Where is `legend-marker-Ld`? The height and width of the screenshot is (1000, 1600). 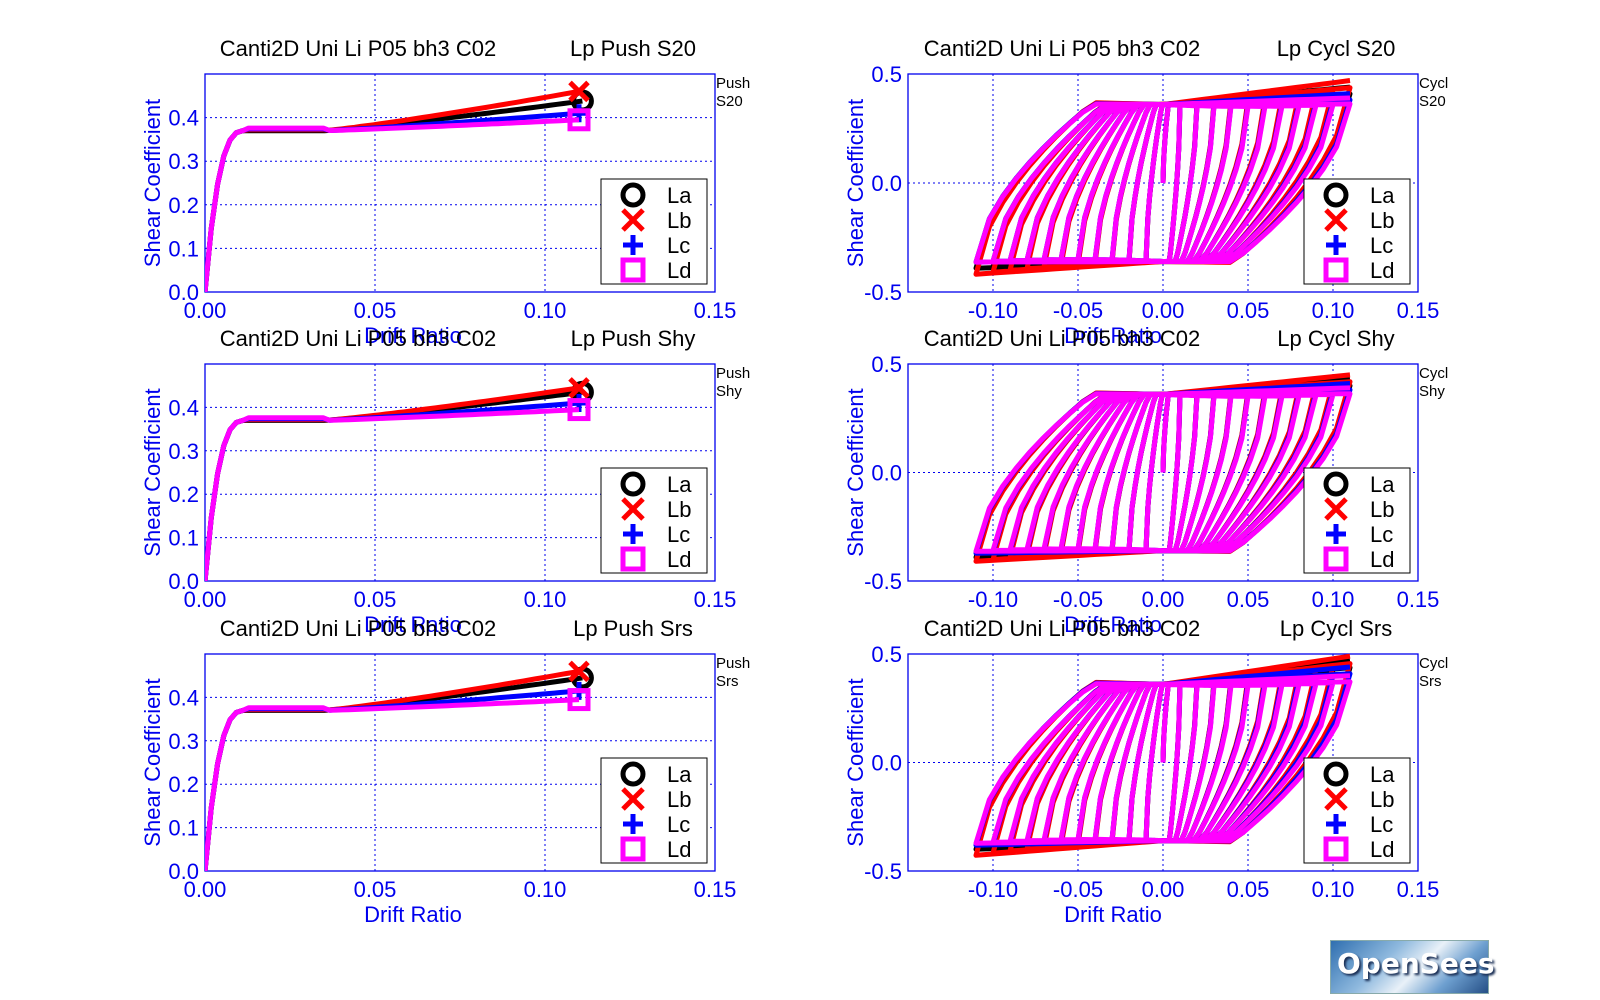 legend-marker-Ld is located at coordinates (1336, 559).